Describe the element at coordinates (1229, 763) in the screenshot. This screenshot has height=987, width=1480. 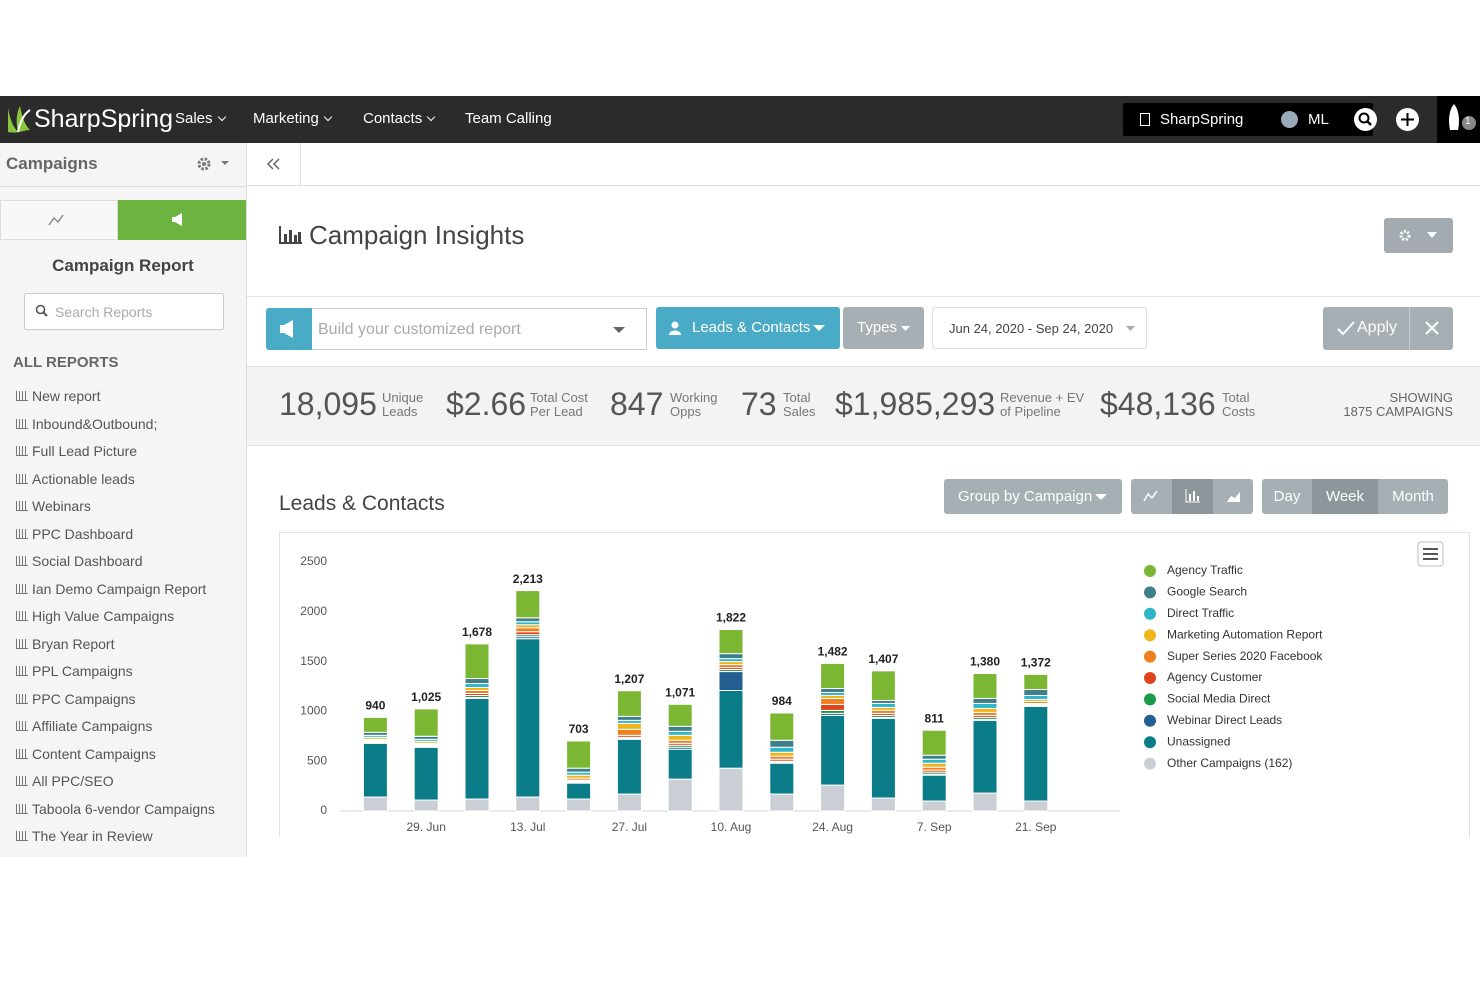
I see `legend-entry: Other Campaigns (162)` at that location.